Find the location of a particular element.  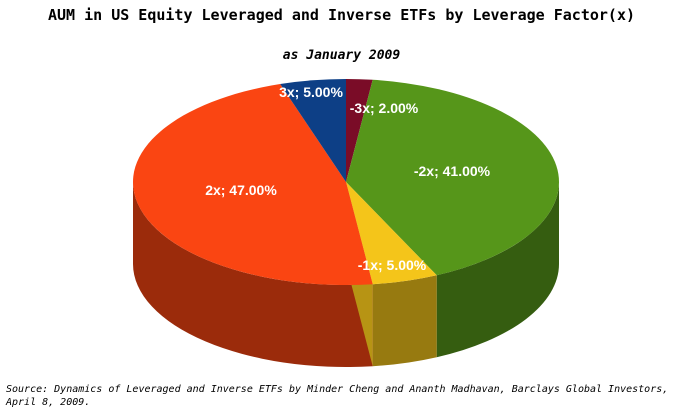

pie-label--2x: -2x; 41.00% is located at coordinates (452, 171).